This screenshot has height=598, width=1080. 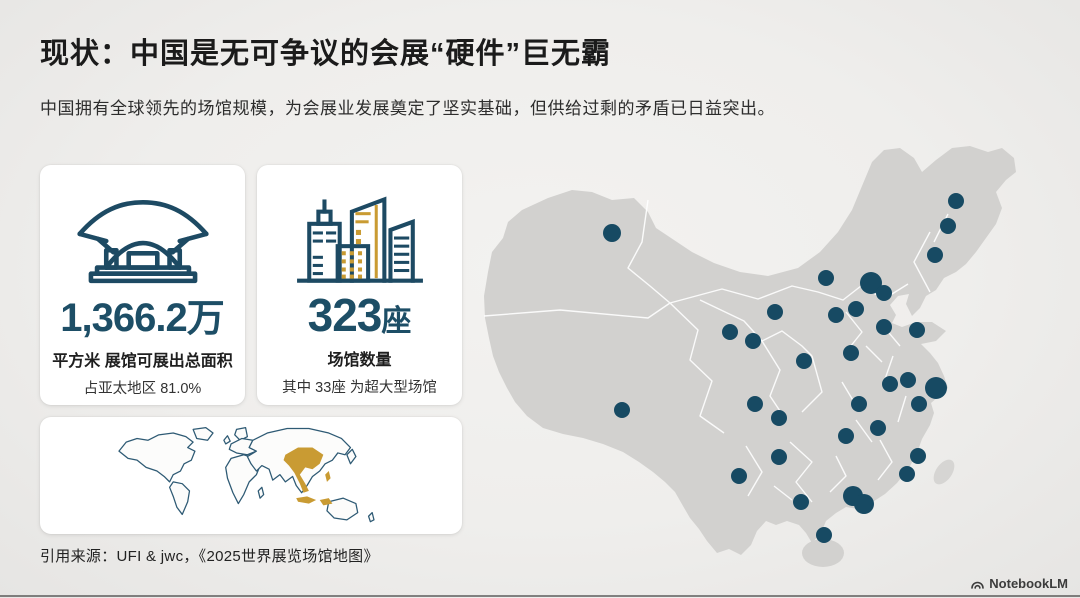 What do you see at coordinates (944, 472) in the screenshot?
I see `taiwan-island-shape` at bounding box center [944, 472].